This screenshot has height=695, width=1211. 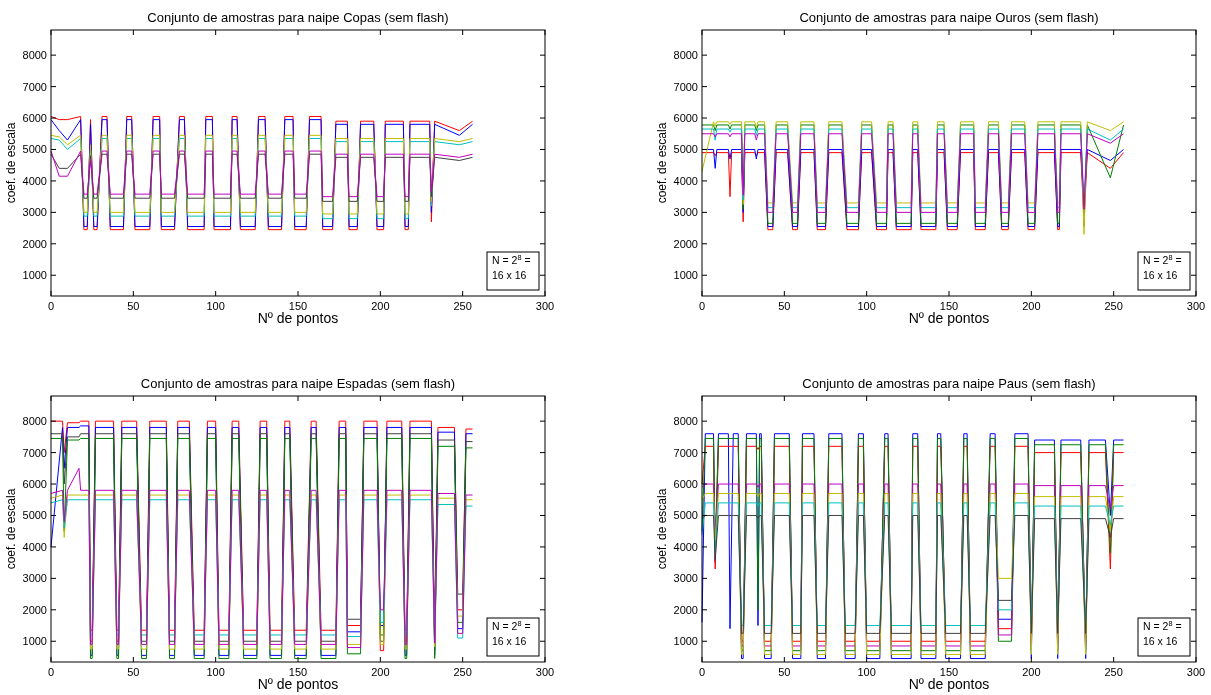 What do you see at coordinates (949, 17) in the screenshot?
I see `chart-title: Conjunto de amostras para naipe Ouros (sem flash)` at bounding box center [949, 17].